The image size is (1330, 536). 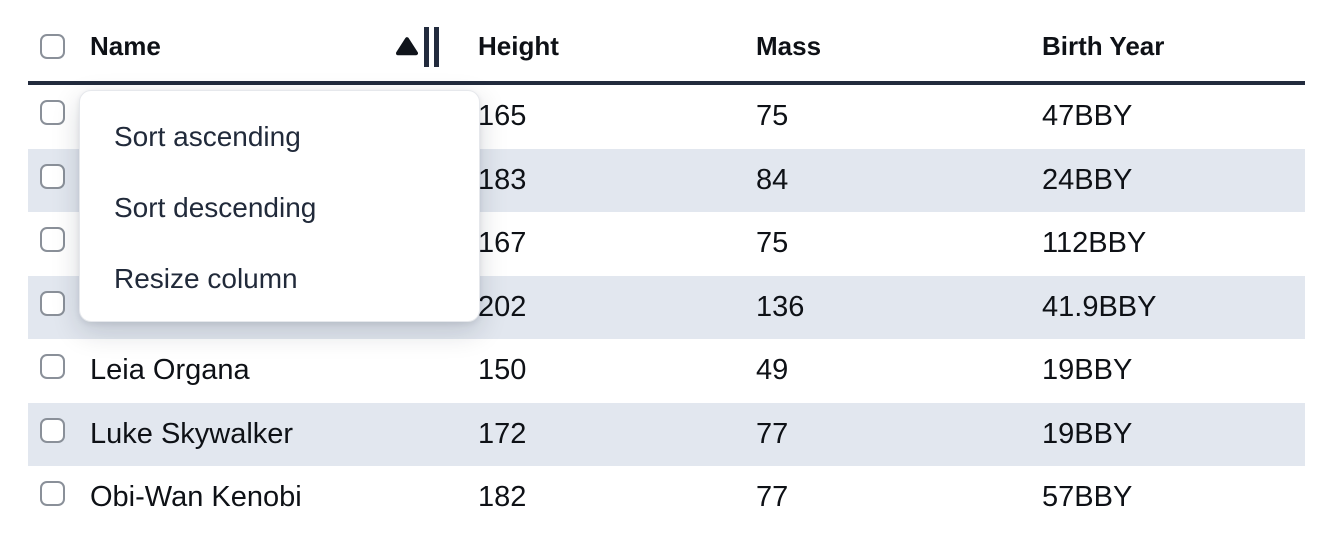 What do you see at coordinates (666, 371) in the screenshot?
I see `table-row: Leia Organa 150 49 19BBY` at bounding box center [666, 371].